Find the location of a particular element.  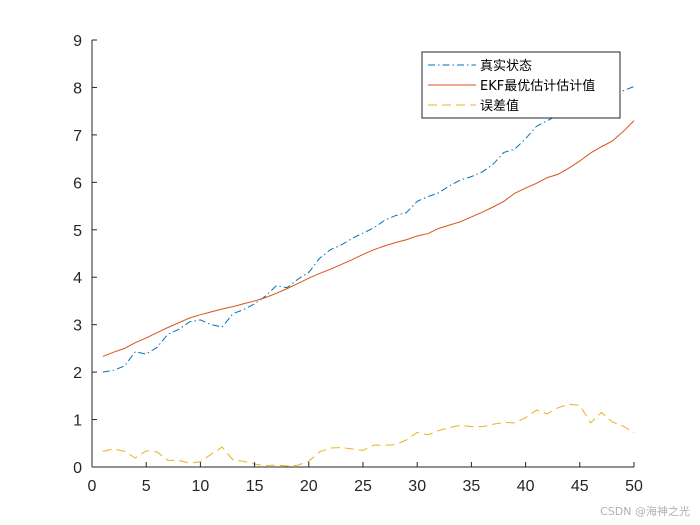

x-tick-label: 50 is located at coordinates (634, 486).